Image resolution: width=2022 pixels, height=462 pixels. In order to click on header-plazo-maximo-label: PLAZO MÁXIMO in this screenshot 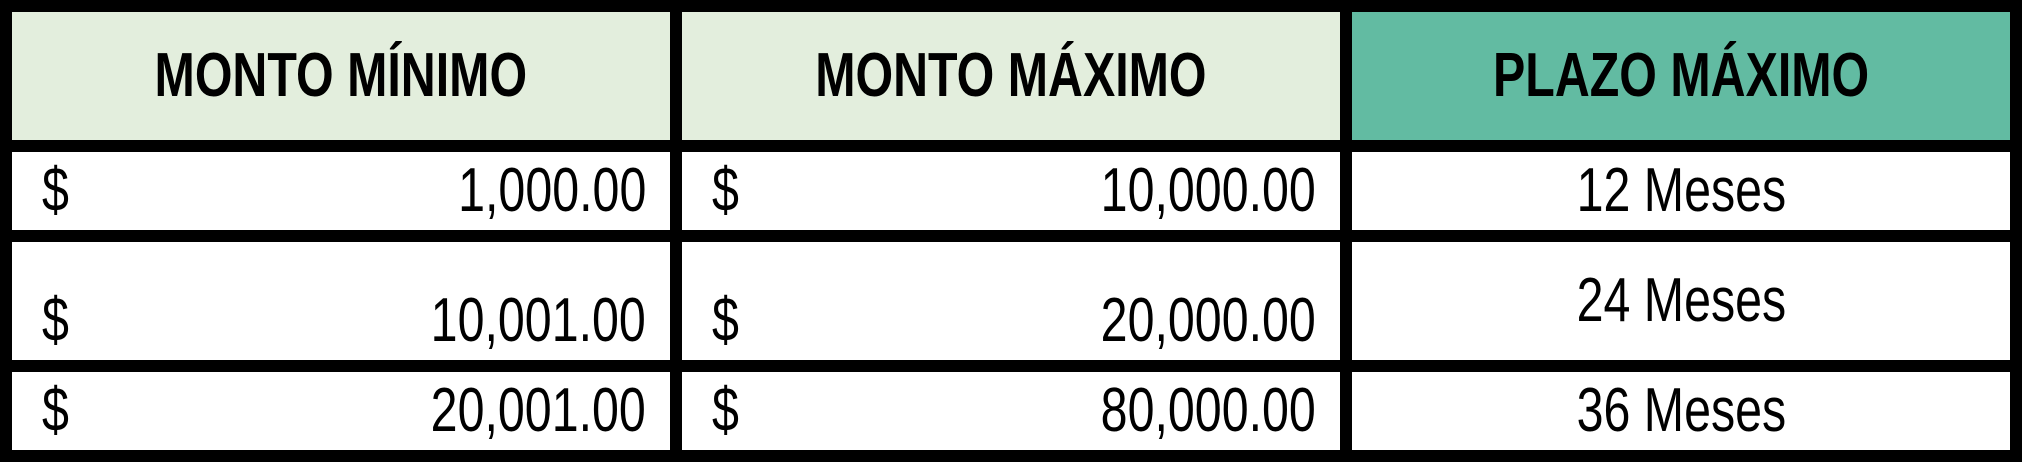, I will do `click(1681, 75)`.